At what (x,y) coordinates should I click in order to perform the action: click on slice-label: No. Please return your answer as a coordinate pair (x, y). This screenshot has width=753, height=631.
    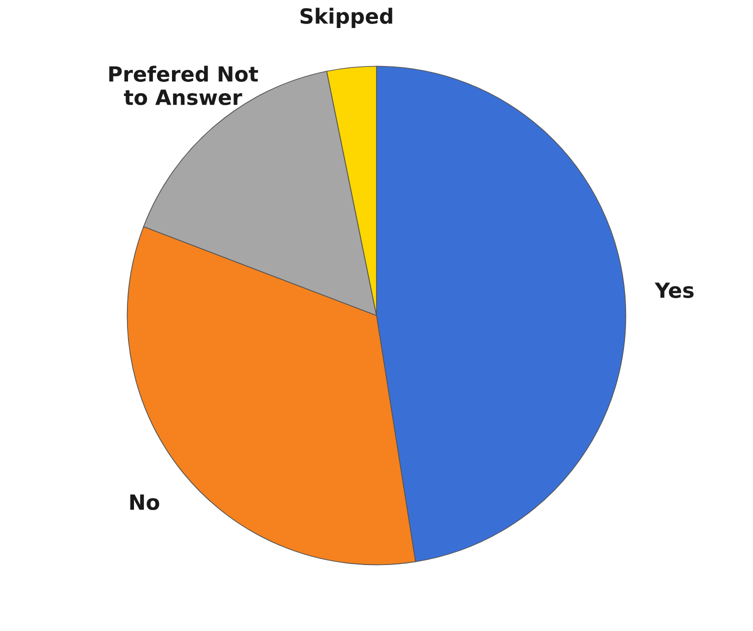
    Looking at the image, I should click on (145, 502).